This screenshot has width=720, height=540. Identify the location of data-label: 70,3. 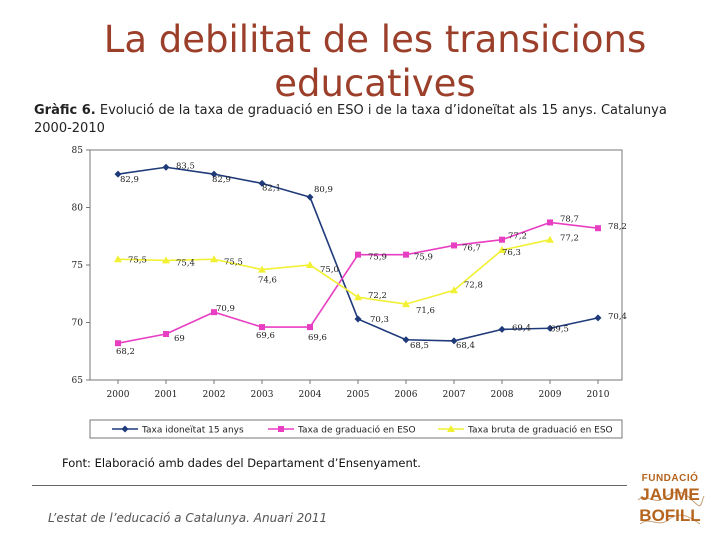
(379, 320).